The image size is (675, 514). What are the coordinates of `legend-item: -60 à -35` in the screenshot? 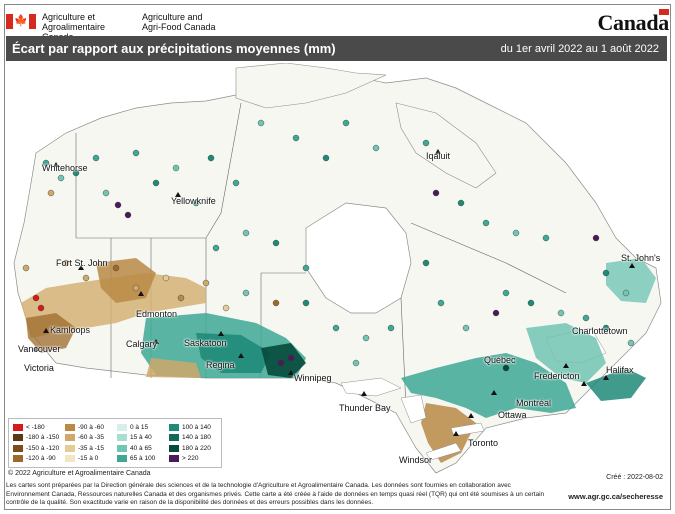 It's located at (89, 438).